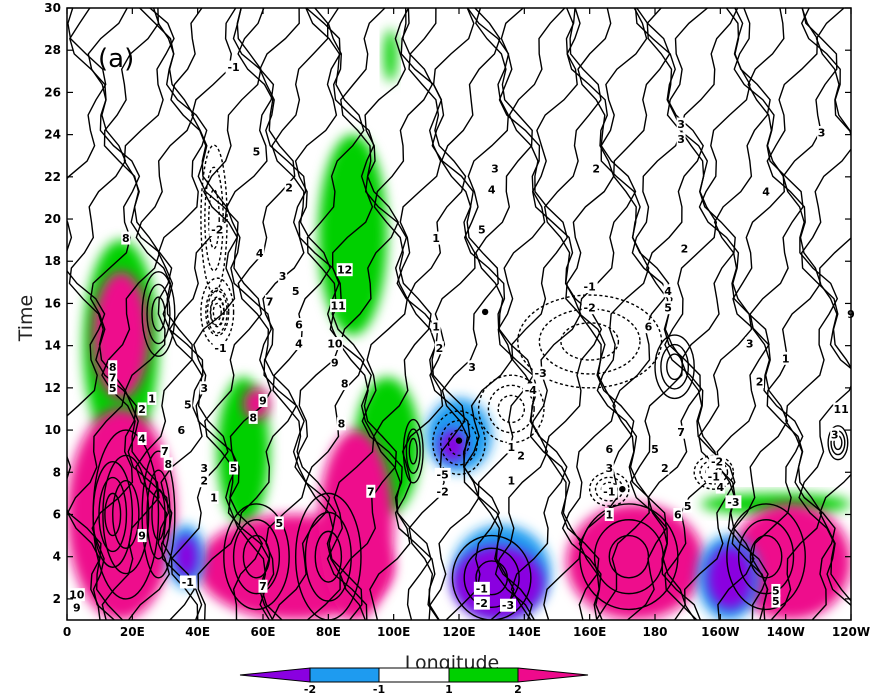  Describe the element at coordinates (52, 92) in the screenshot. I see `y-tick-label: 26` at that location.